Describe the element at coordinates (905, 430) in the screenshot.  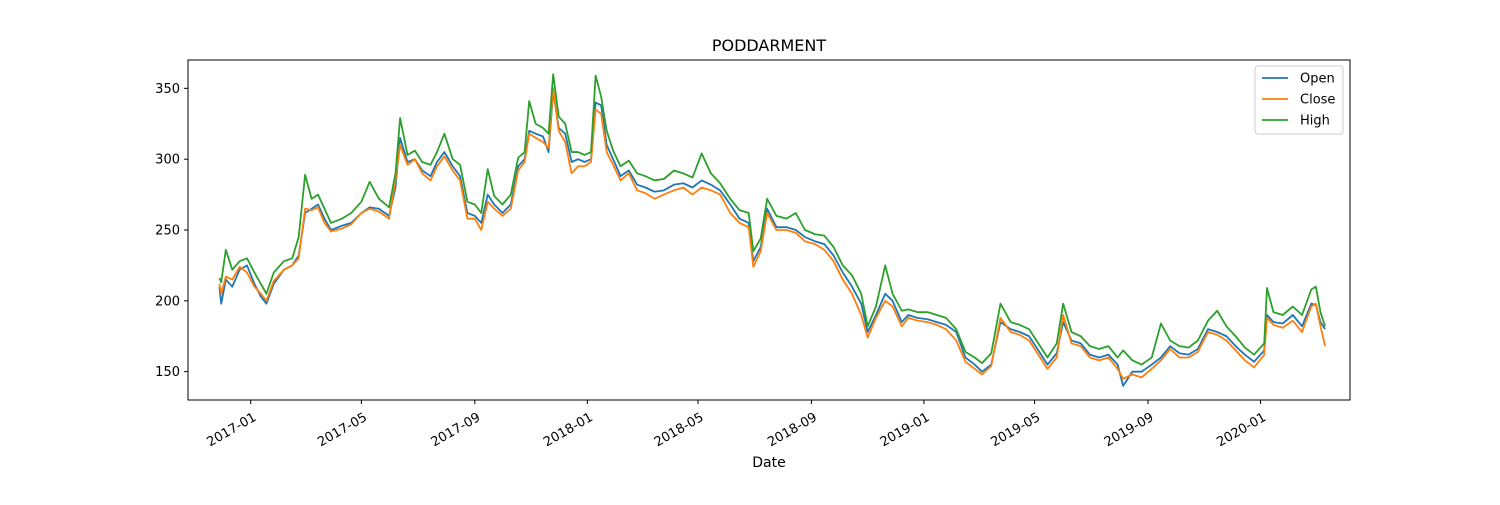
I see `x-tick-label: 2019-01` at that location.